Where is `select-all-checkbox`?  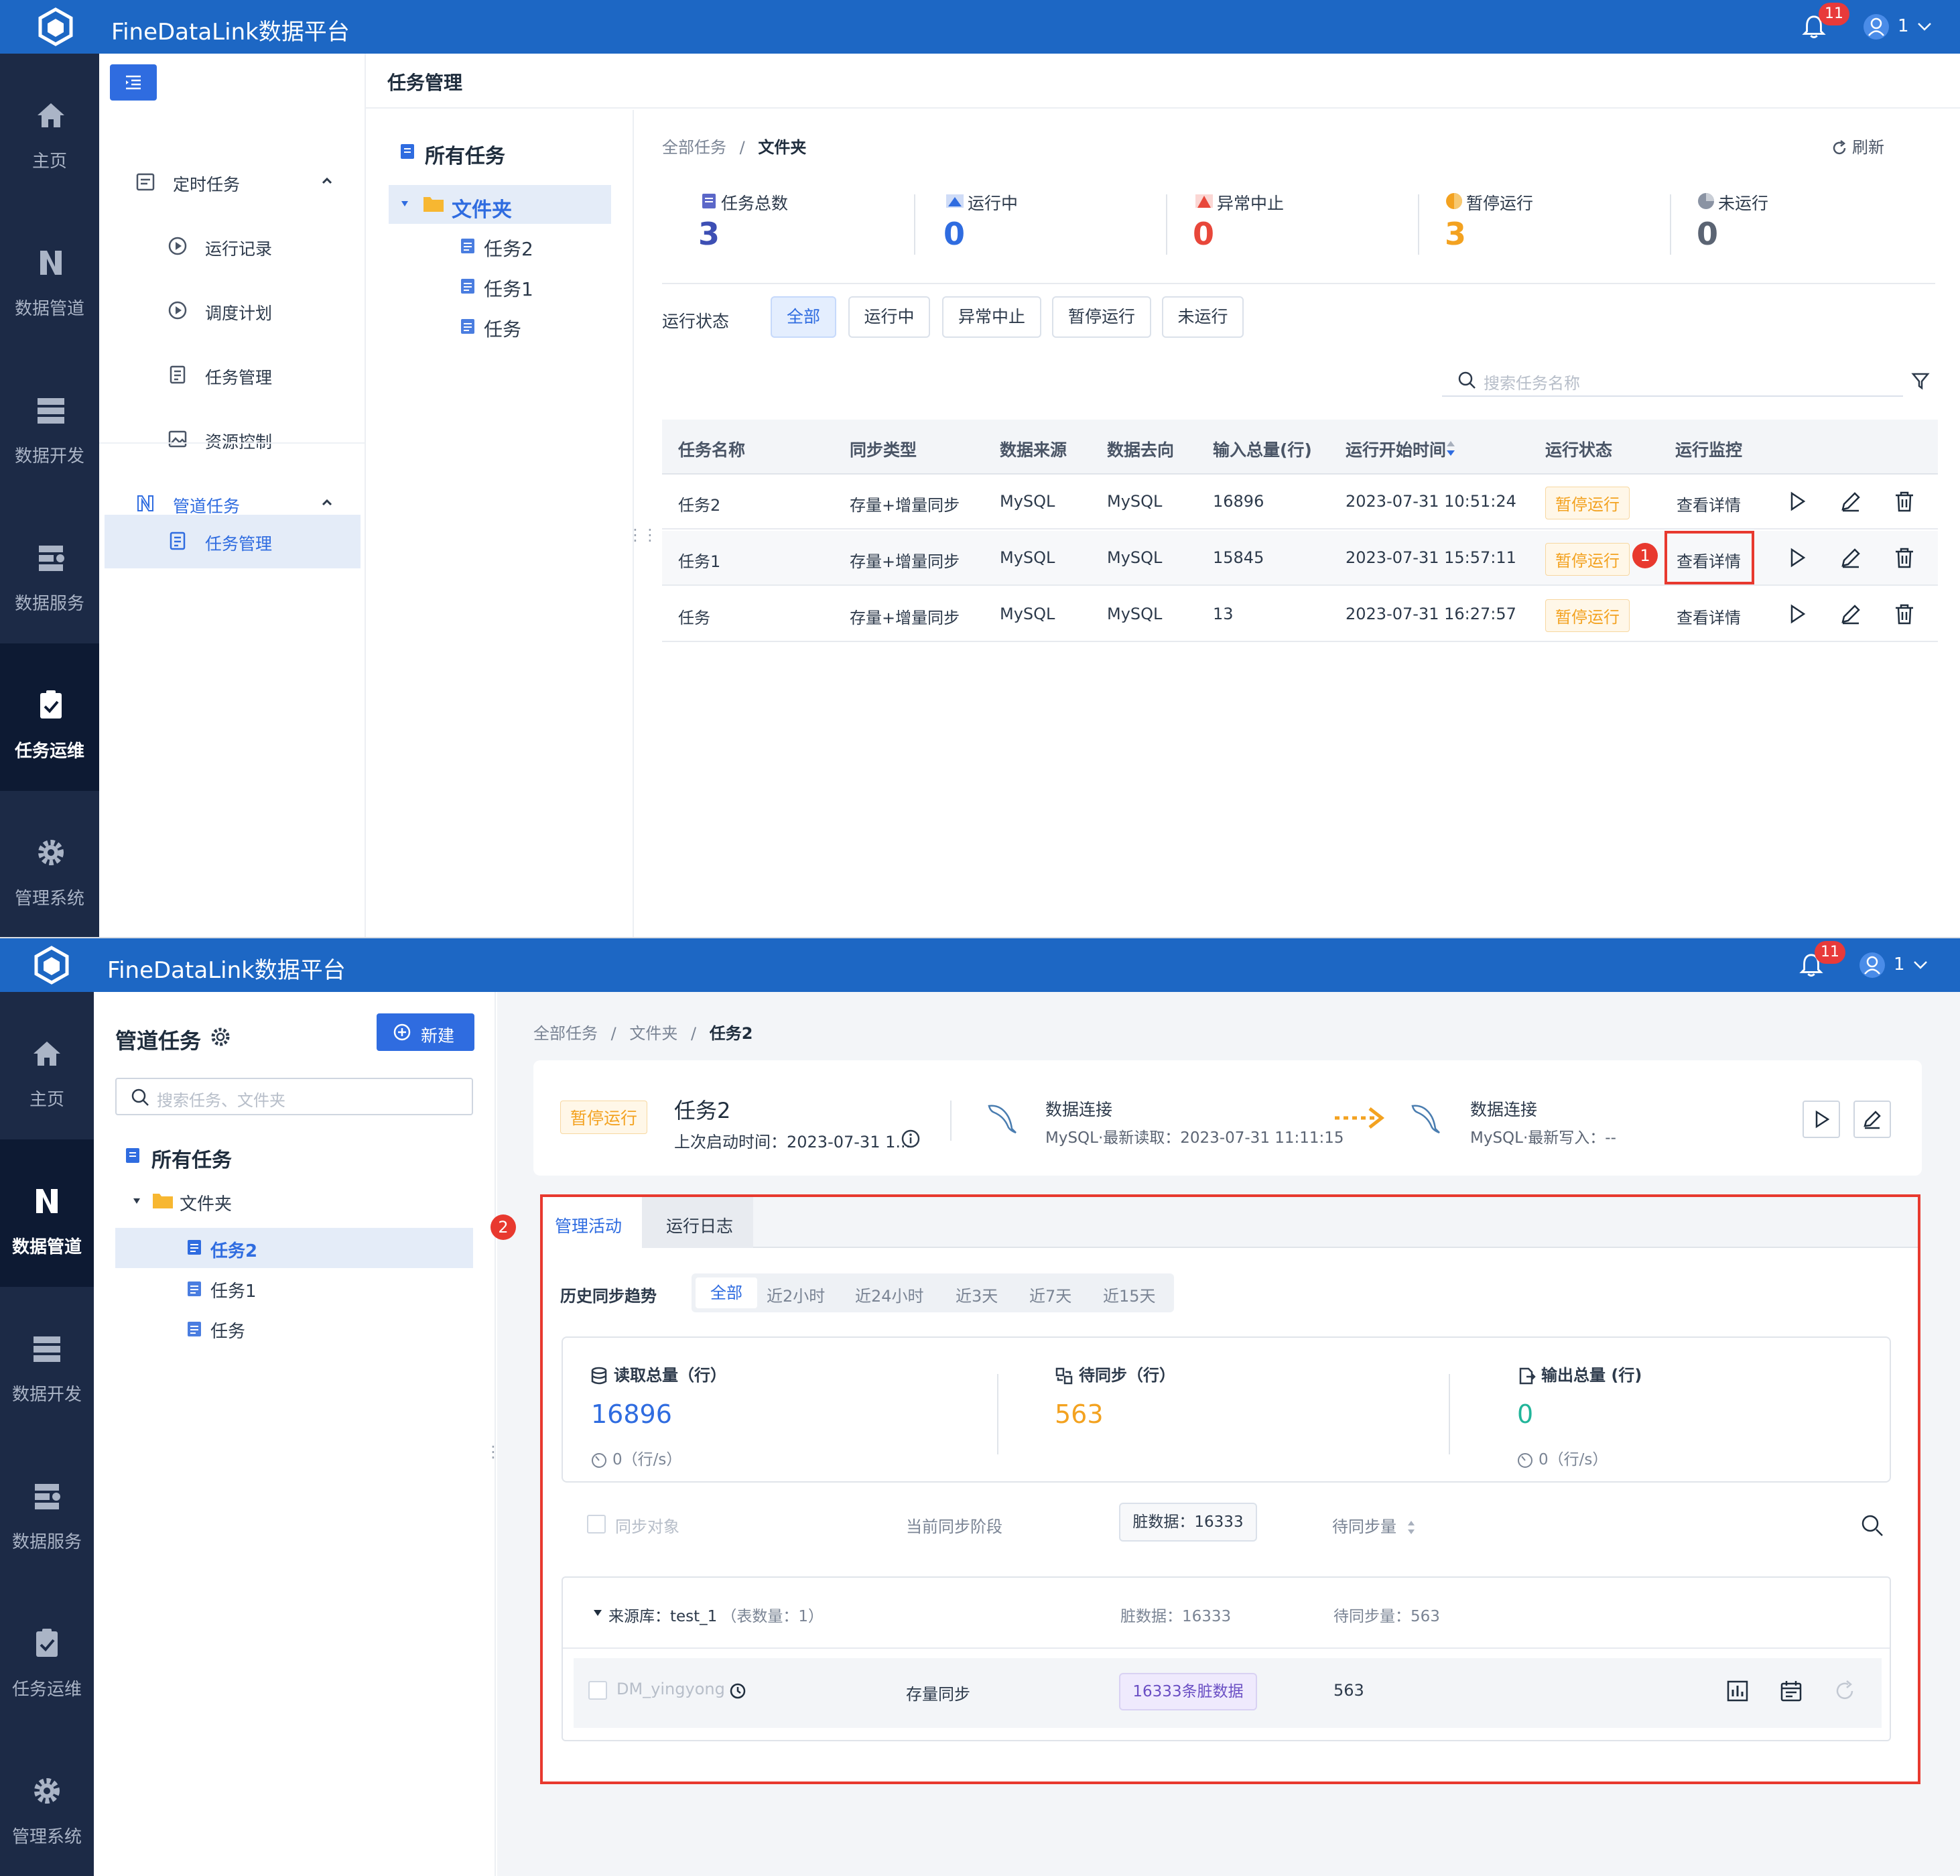
select-all-checkbox is located at coordinates (596, 1525).